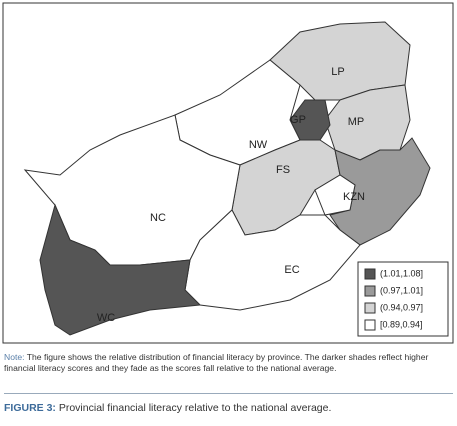 This screenshot has height=426, width=457. I want to click on lesotho, so click(335, 195).